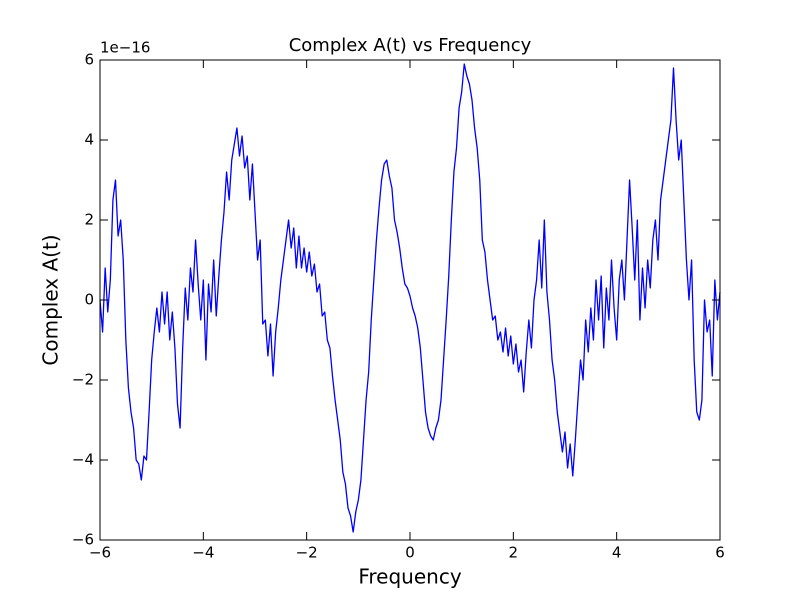 This screenshot has height=600, width=800. Describe the element at coordinates (83, 460) in the screenshot. I see `y-tick-label: −4` at that location.